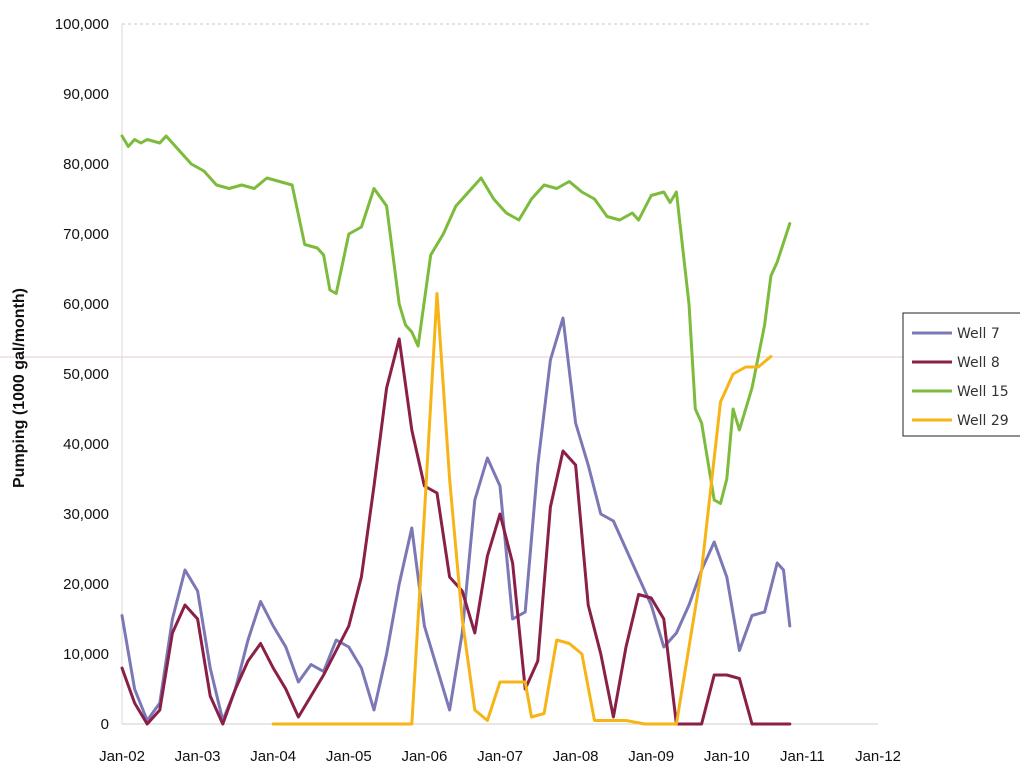 Image resolution: width=1020 pixels, height=765 pixels. Describe the element at coordinates (576, 756) in the screenshot. I see `x-tick-label: Jan-08` at that location.